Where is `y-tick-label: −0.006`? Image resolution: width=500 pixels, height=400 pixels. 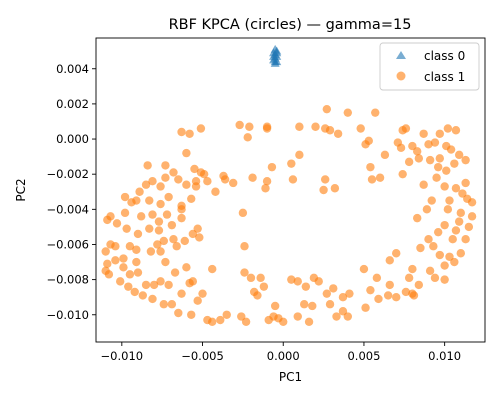
y-tick-label: −0.006 is located at coordinates (67, 244).